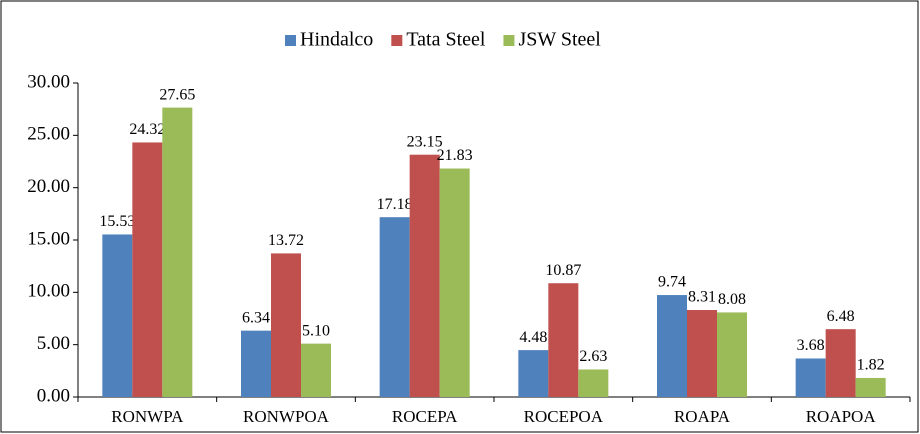  I want to click on legend-label: Tata Steel, so click(446, 40).